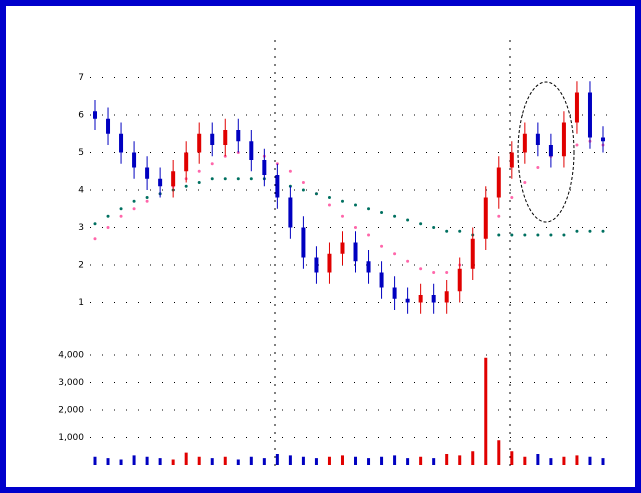  What do you see at coordinates (81, 228) in the screenshot?
I see `y-tick-label: 3` at bounding box center [81, 228].